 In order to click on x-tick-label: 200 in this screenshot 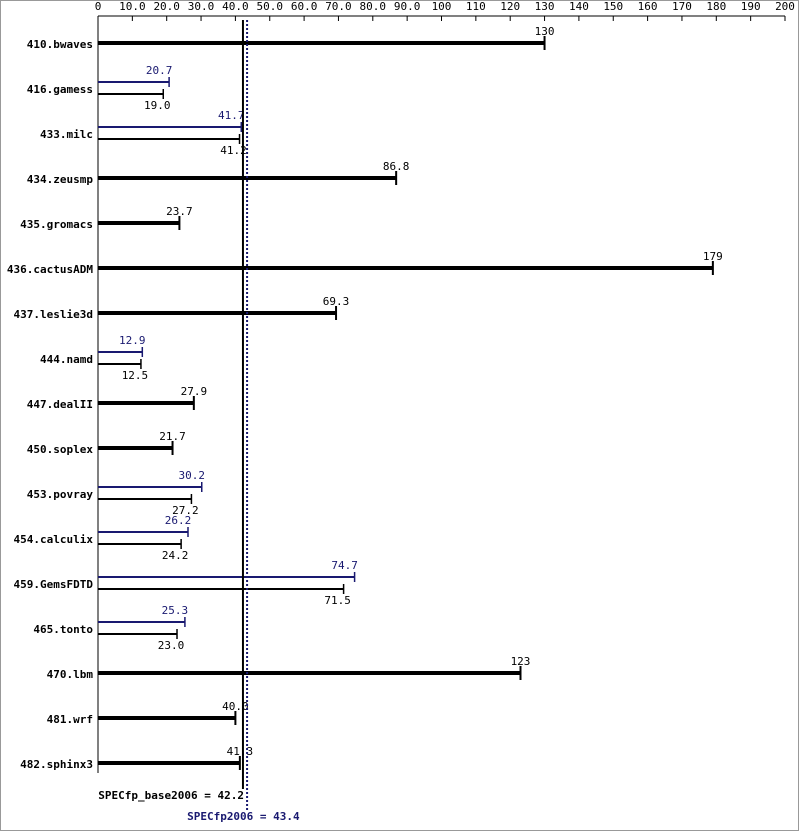, I will do `click(785, 6)`.